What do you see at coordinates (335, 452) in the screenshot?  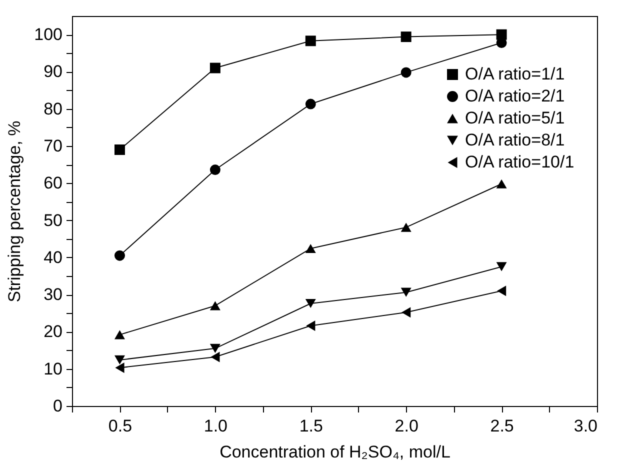 I see `x-axis-title: Concentration of H₂SO₄, mol/L` at bounding box center [335, 452].